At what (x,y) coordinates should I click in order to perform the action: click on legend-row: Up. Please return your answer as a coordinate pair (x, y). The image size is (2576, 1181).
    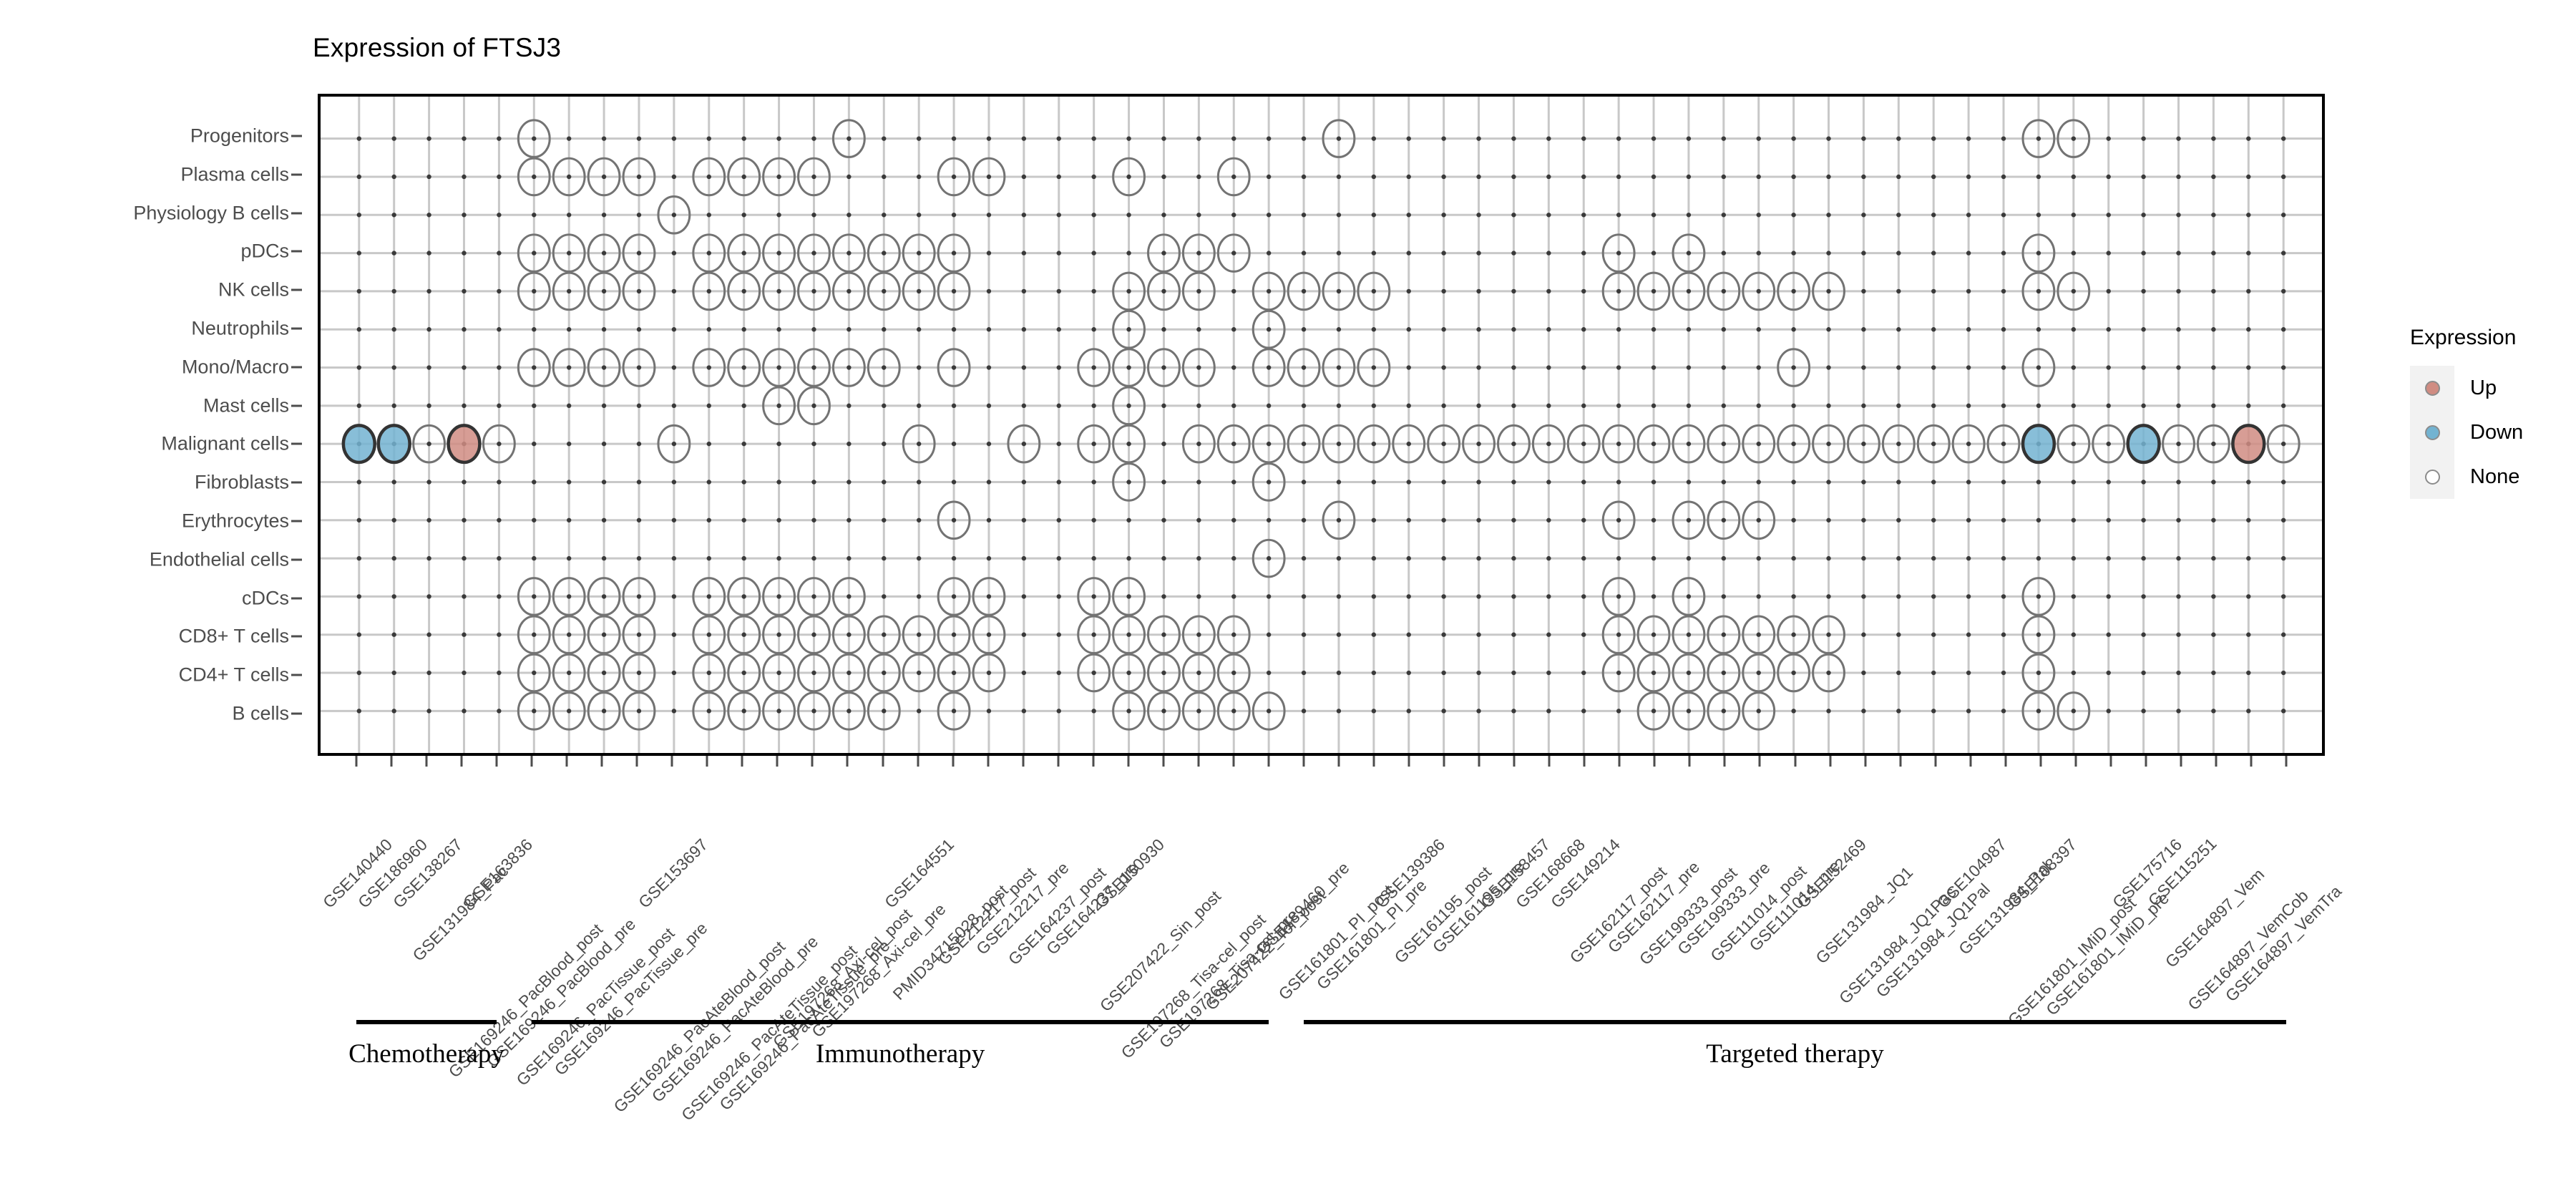
    Looking at the image, I should click on (2492, 388).